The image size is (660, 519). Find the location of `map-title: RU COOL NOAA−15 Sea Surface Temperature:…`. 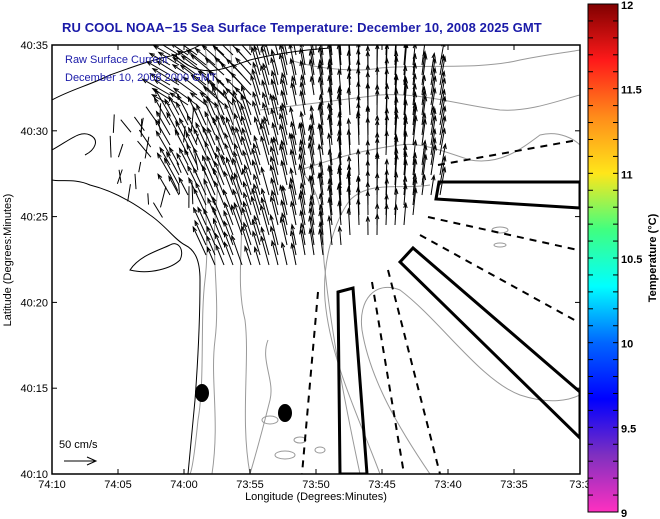

map-title: RU COOL NOAA−15 Sea Surface Temperature:… is located at coordinates (302, 27).